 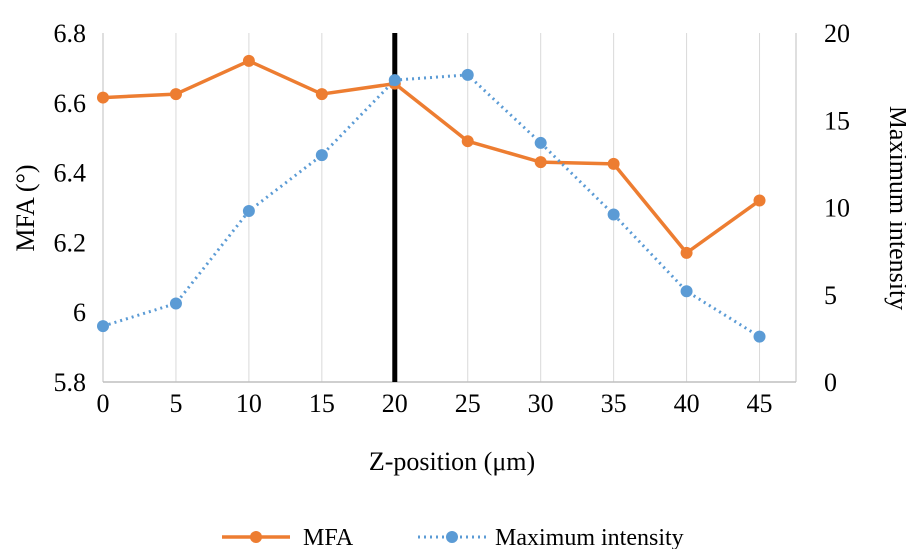 What do you see at coordinates (79, 312) in the screenshot?
I see `y-left-tick-label: 6` at bounding box center [79, 312].